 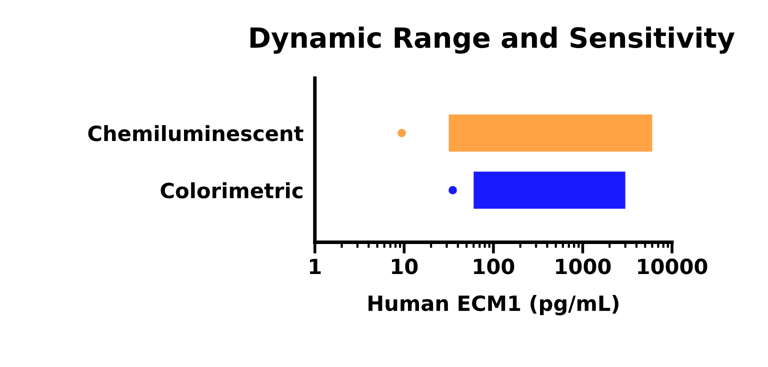 What do you see at coordinates (231, 190) in the screenshot?
I see `y-tick-label: Colorimetric` at bounding box center [231, 190].